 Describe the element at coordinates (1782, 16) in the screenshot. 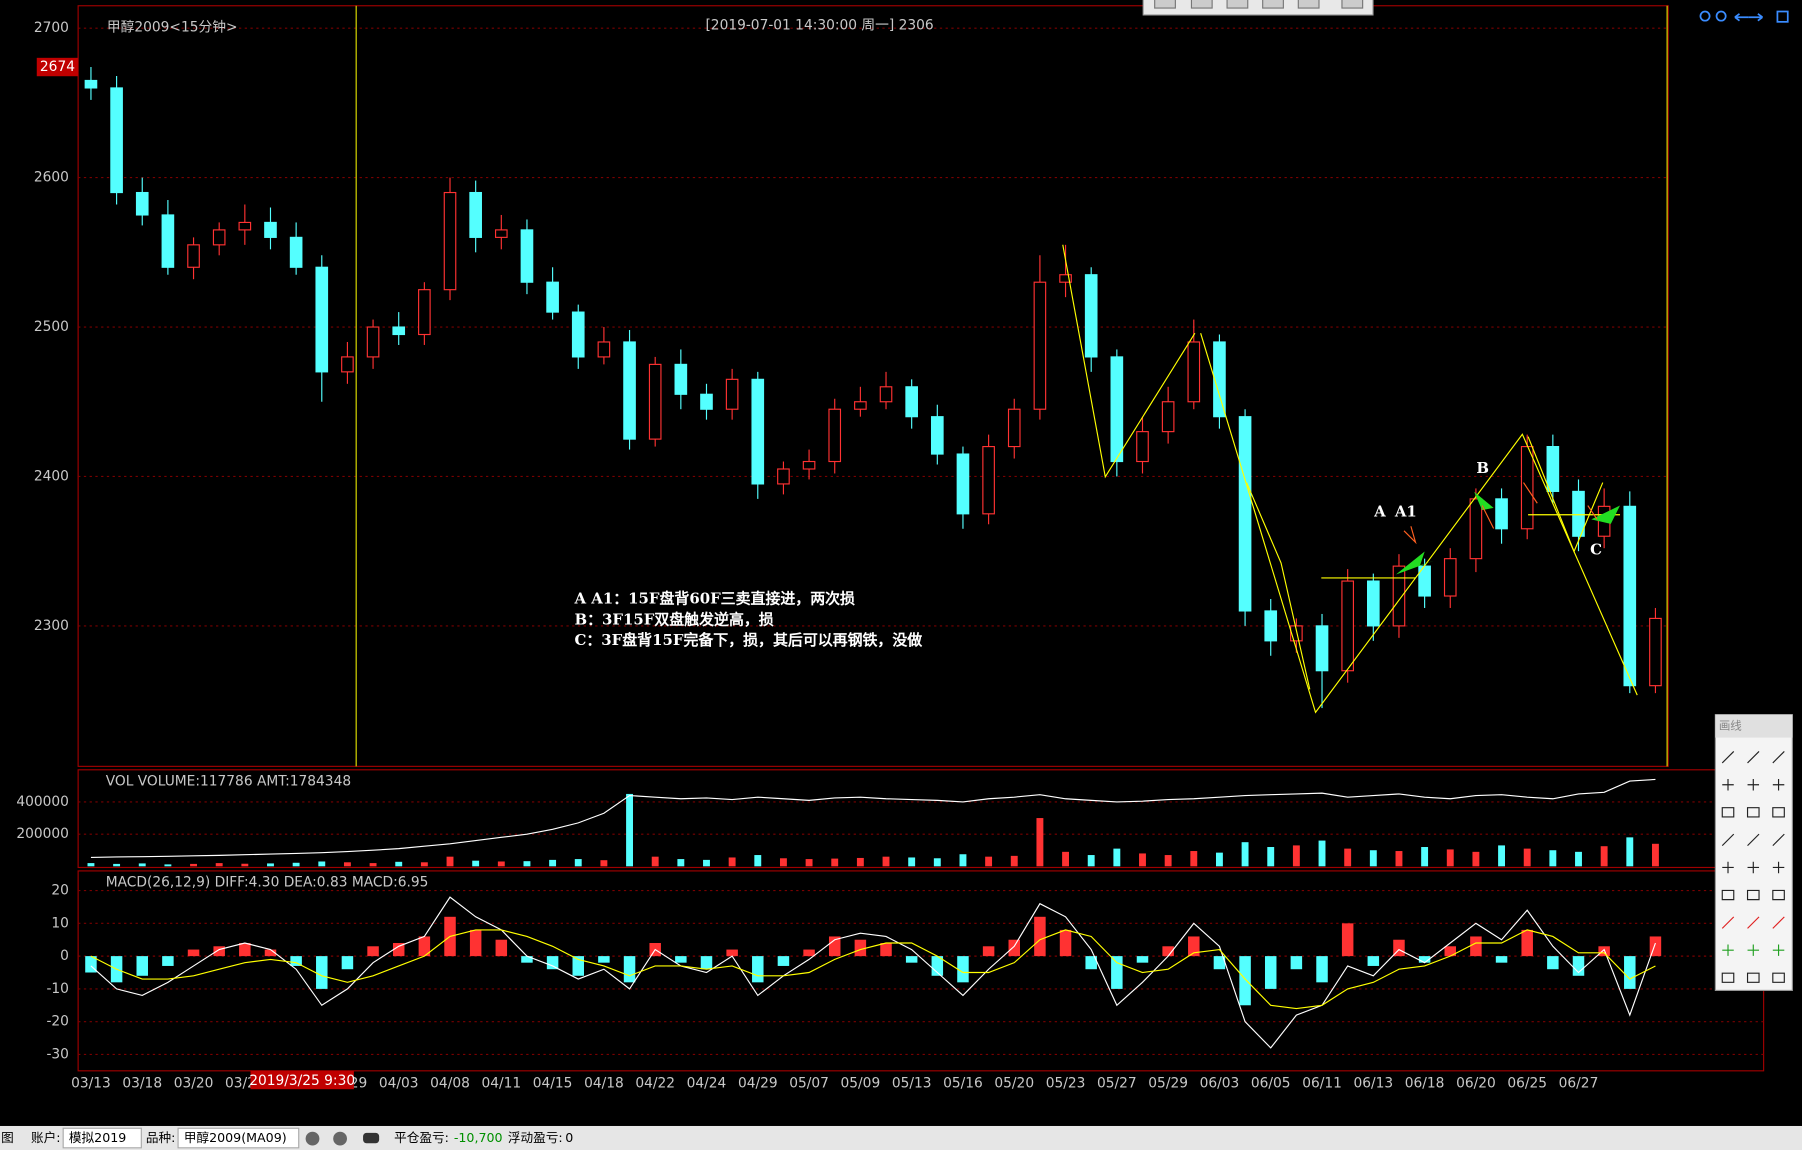

I see `window-icon` at that location.